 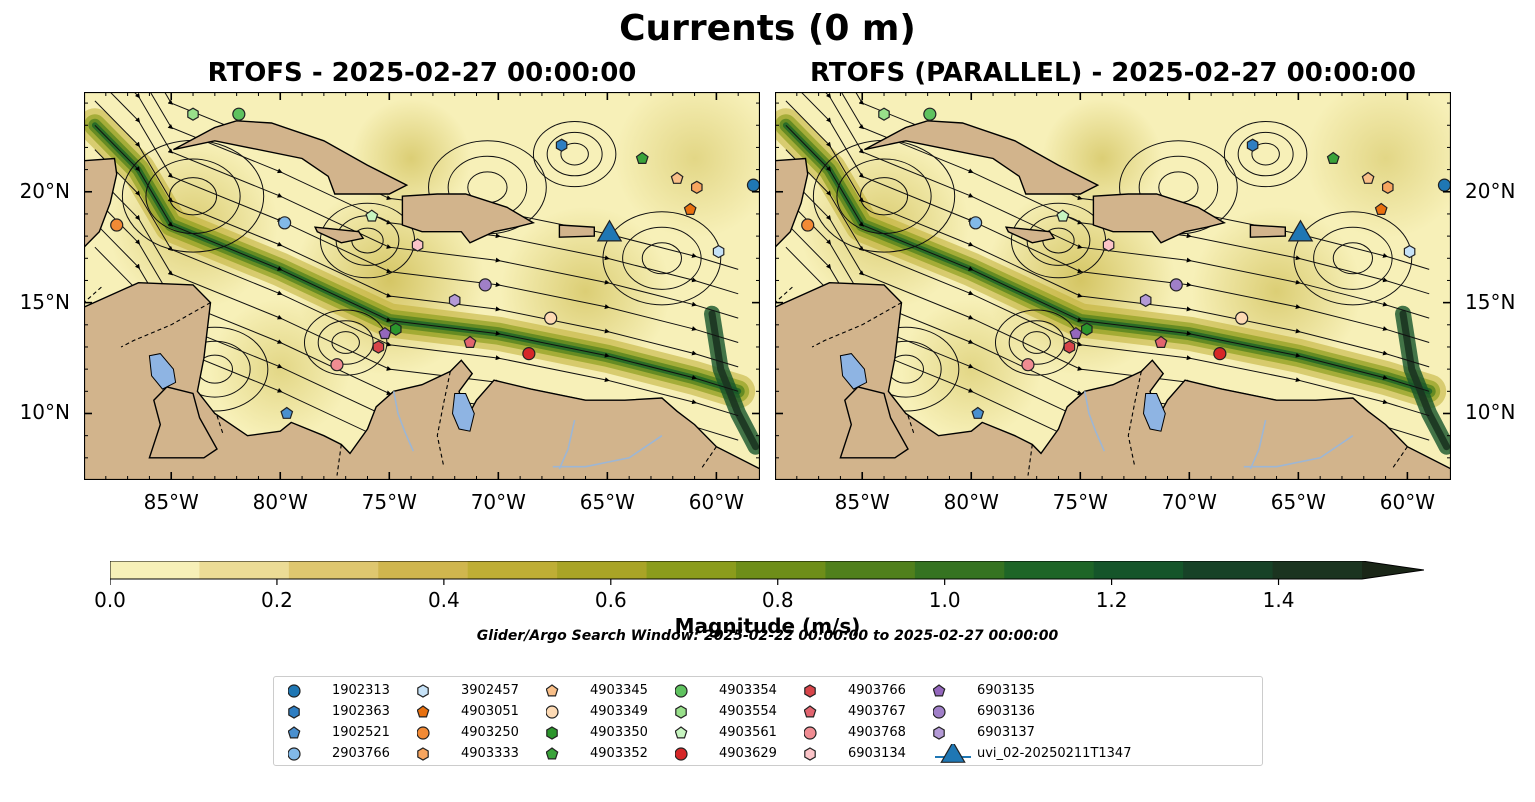 What do you see at coordinates (953, 753) in the screenshot?
I see `legend-marker-uvi_02-20250211T1347` at bounding box center [953, 753].